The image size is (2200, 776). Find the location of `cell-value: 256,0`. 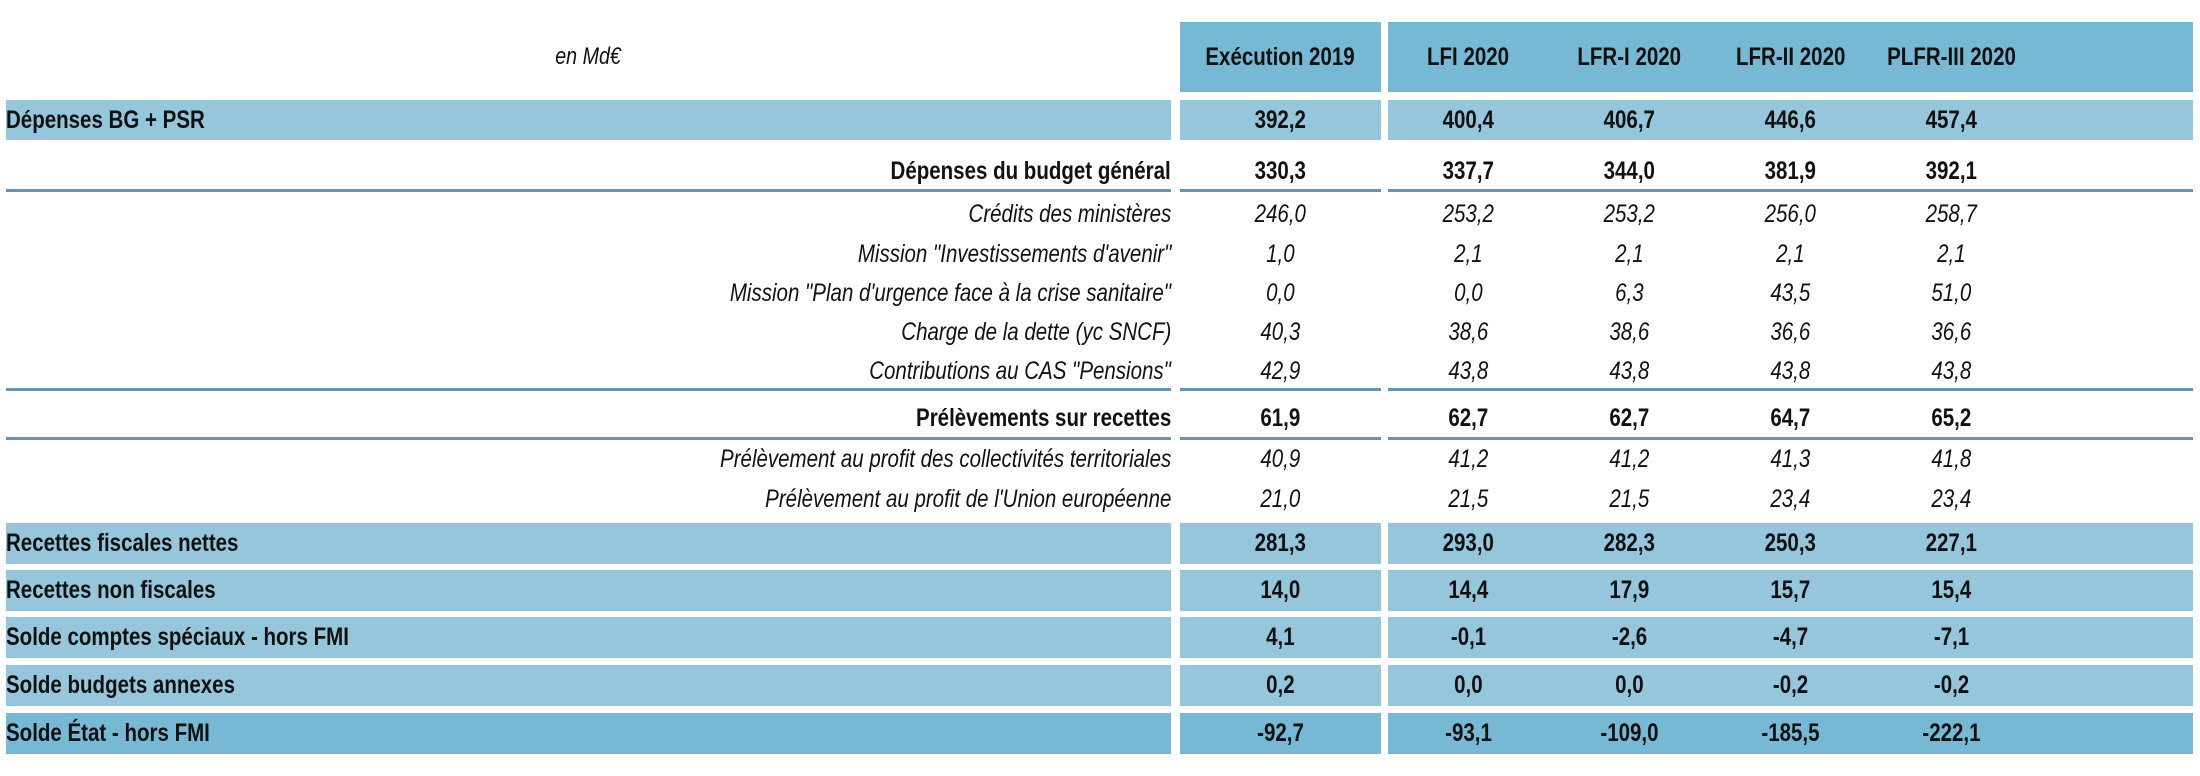

cell-value: 256,0 is located at coordinates (1790, 213).